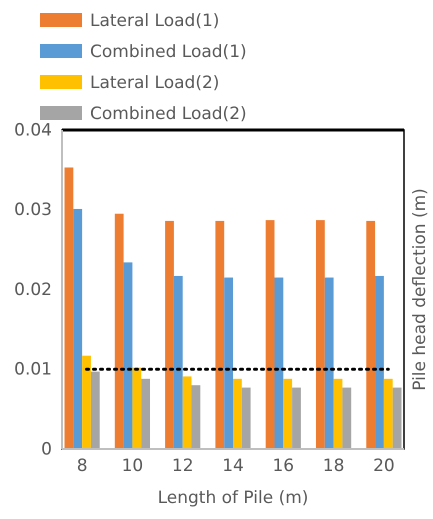 The image size is (433, 519). I want to click on x-tick-label: 10, so click(133, 466).